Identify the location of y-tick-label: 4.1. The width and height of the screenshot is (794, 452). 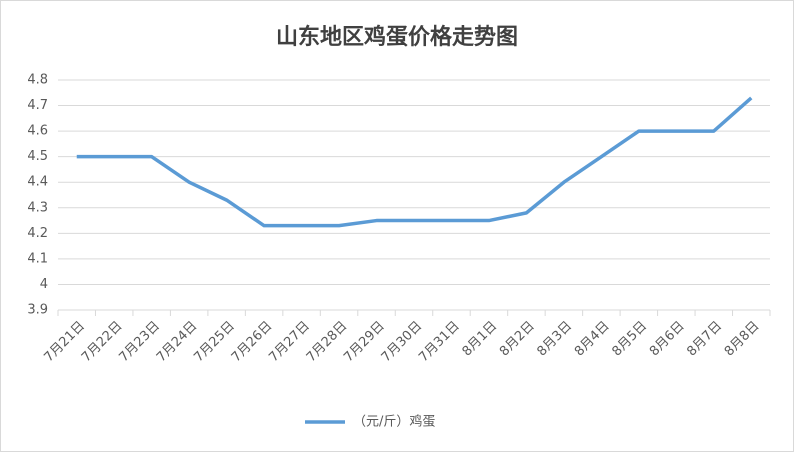
(37, 258).